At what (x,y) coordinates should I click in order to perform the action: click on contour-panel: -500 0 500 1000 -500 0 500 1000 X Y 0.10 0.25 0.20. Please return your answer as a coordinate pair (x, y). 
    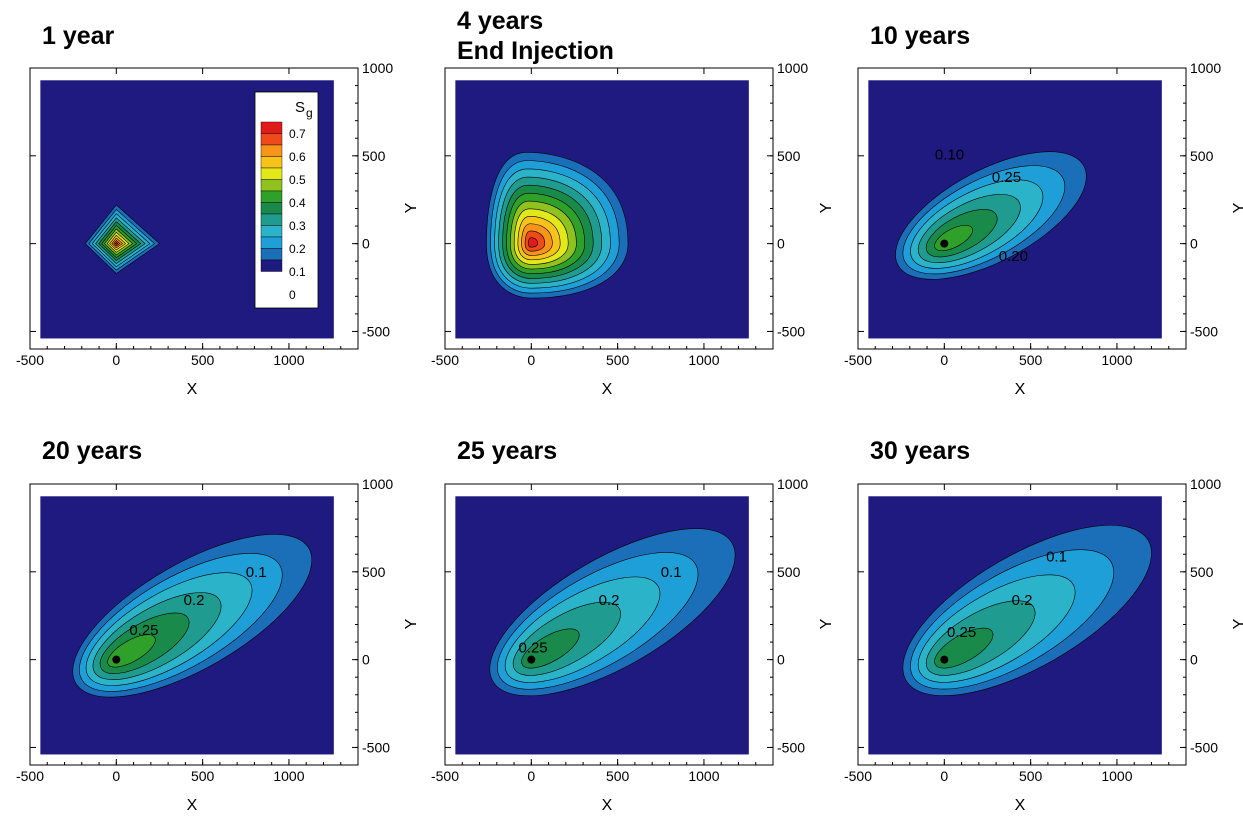
    Looking at the image, I should click on (1043, 229).